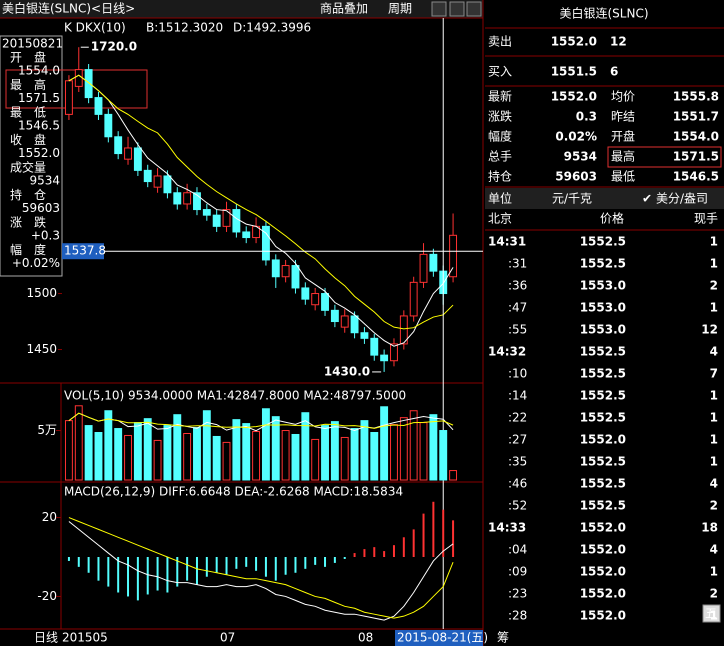 The height and width of the screenshot is (646, 724). Describe the element at coordinates (696, 97) in the screenshot. I see `stat-value: 1555.8` at that location.